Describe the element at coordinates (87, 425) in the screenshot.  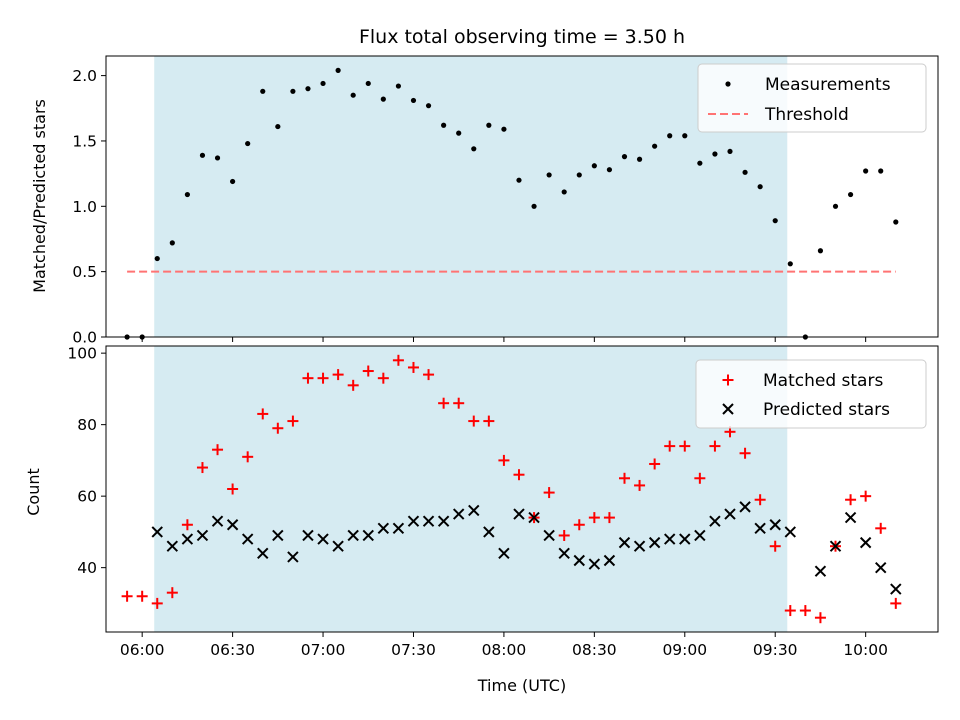
I see `y-tick-label: 80` at that location.